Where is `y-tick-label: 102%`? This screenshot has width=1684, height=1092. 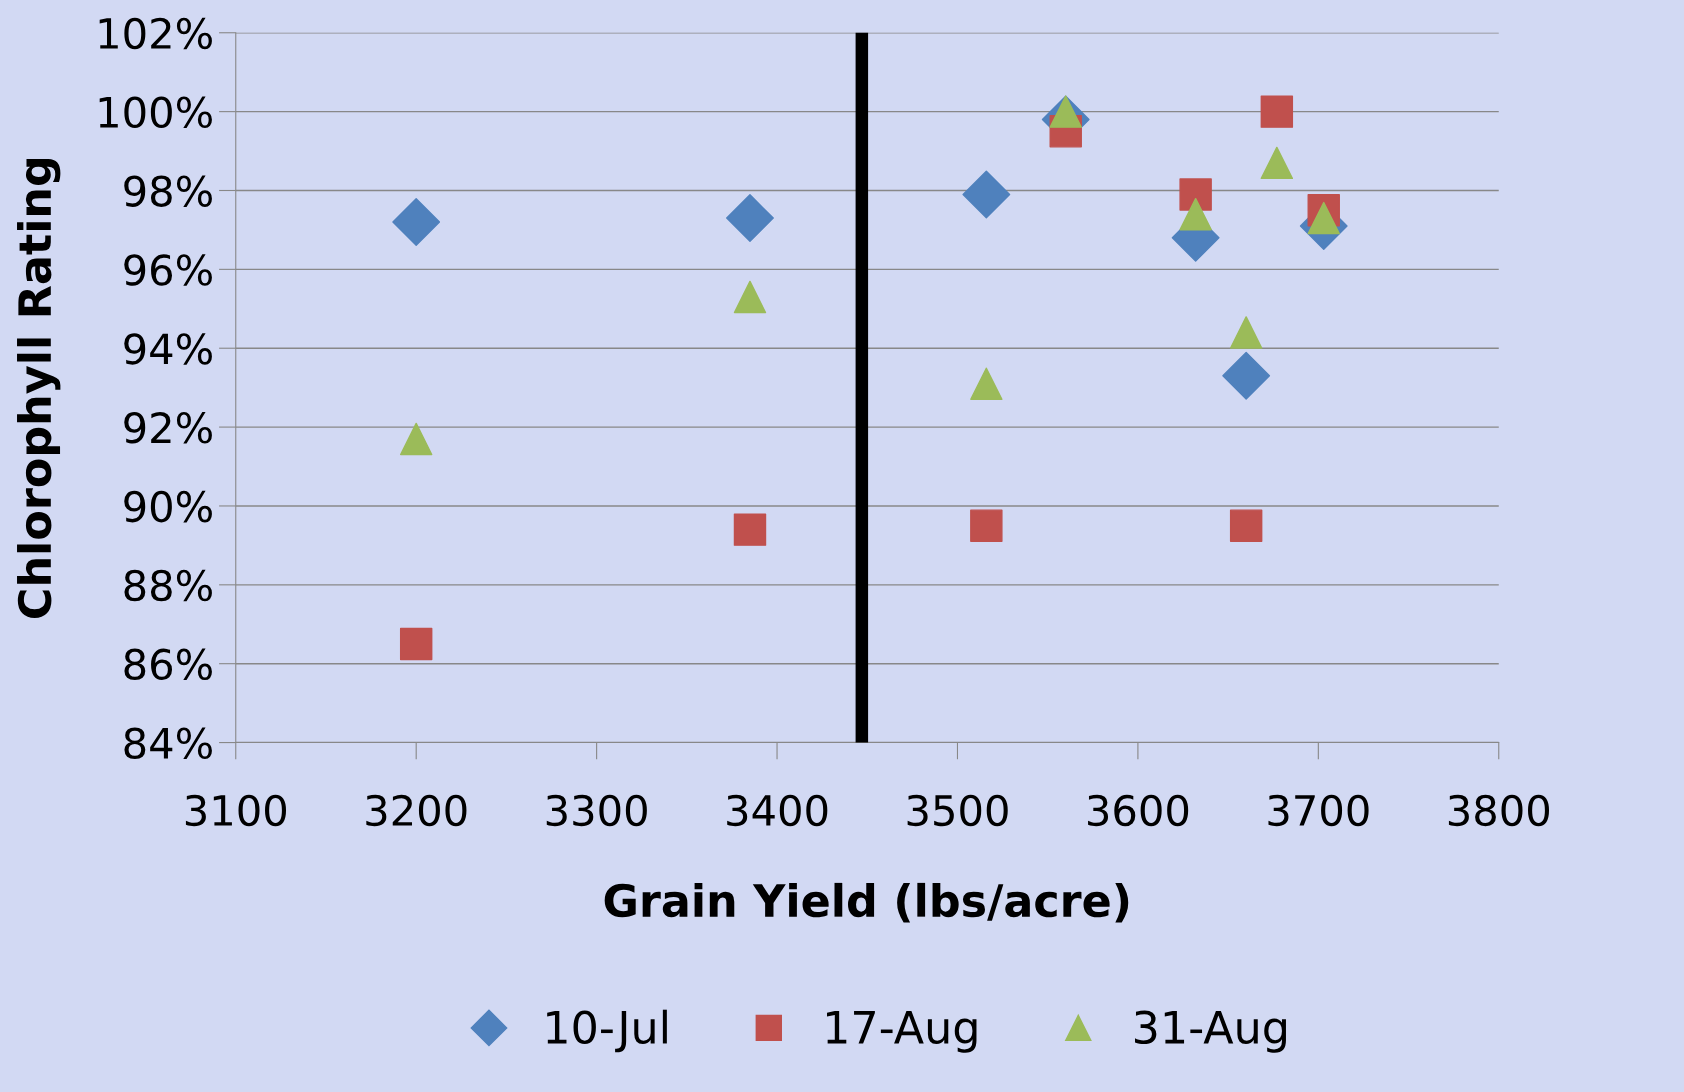
y-tick-label: 102% is located at coordinates (155, 33).